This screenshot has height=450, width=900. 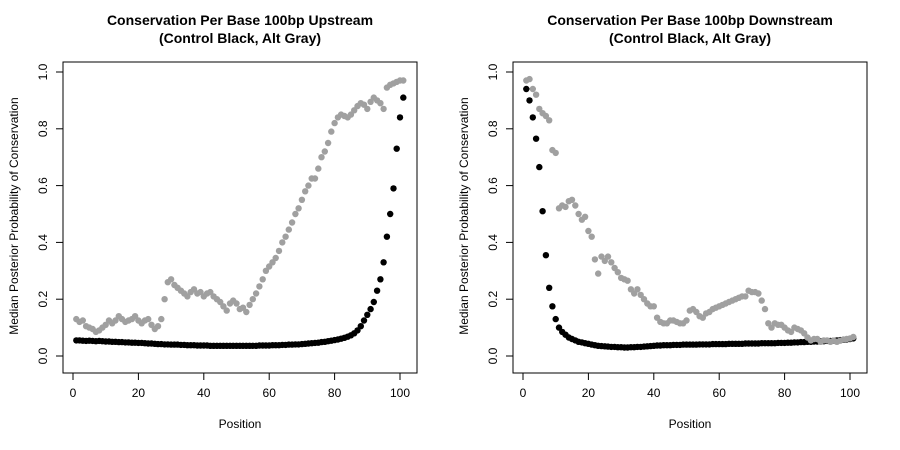 I want to click on downstream-title-line2: (Control Black, Alt Gray), so click(x=690, y=38).